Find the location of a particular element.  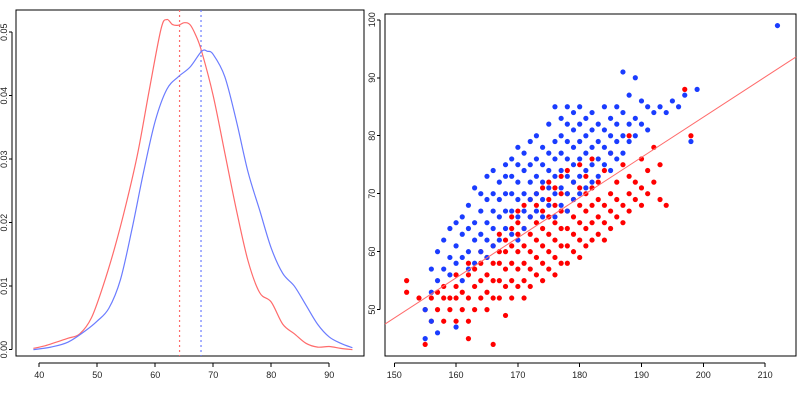

left-y-tick-label: 0.02 is located at coordinates (4, 223).